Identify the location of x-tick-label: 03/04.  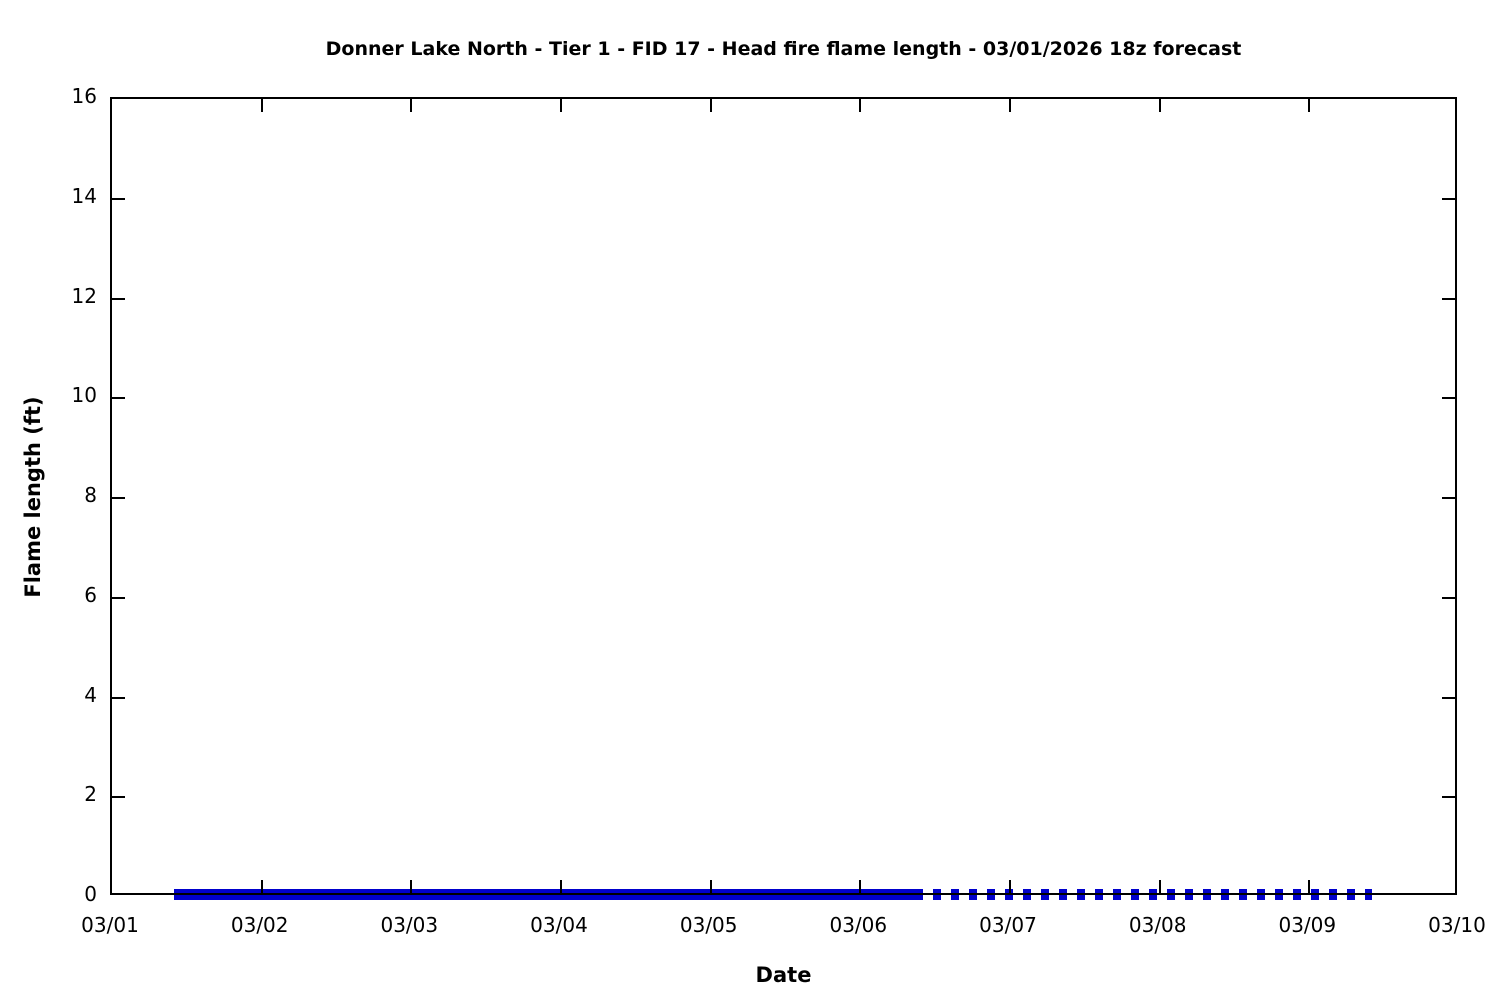
(559, 925).